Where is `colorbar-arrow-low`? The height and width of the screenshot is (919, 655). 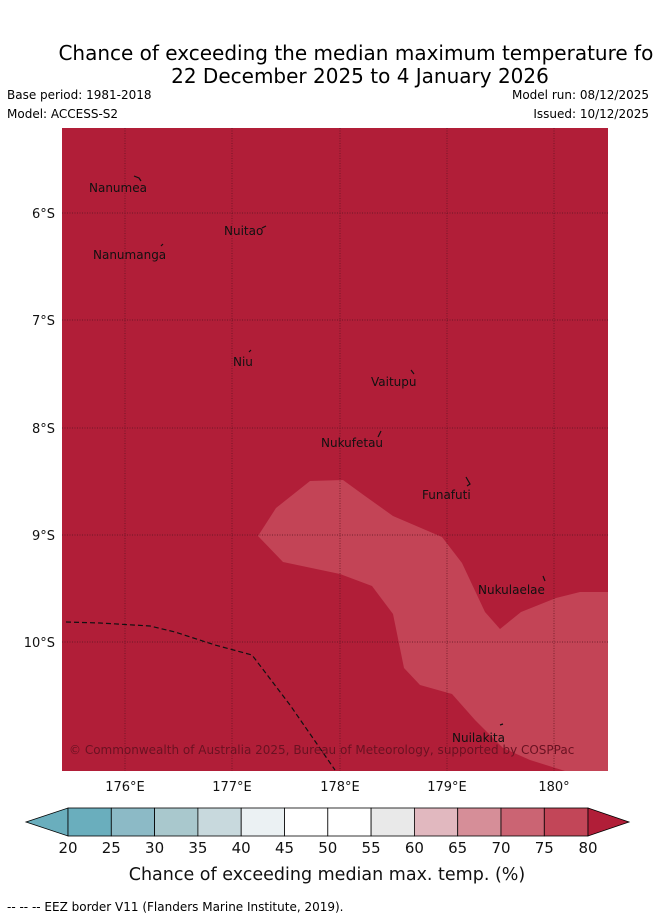
colorbar-arrow-low is located at coordinates (46, 822).